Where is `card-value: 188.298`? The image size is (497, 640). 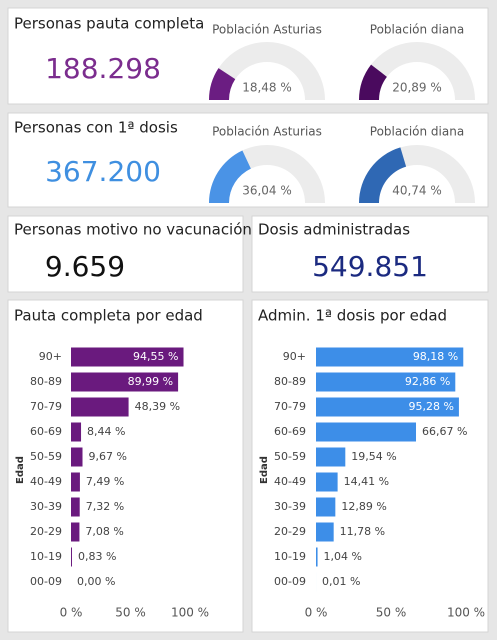
card-value: 188.298 is located at coordinates (103, 68).